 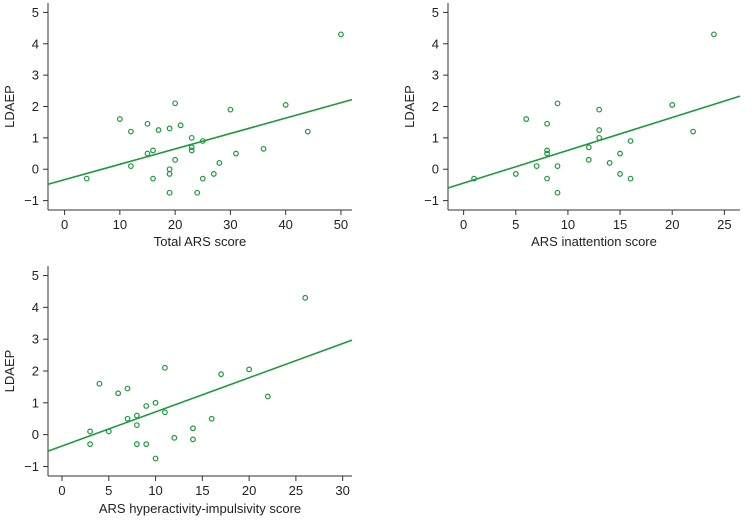 I want to click on x-tick-label: 5, so click(x=108, y=490).